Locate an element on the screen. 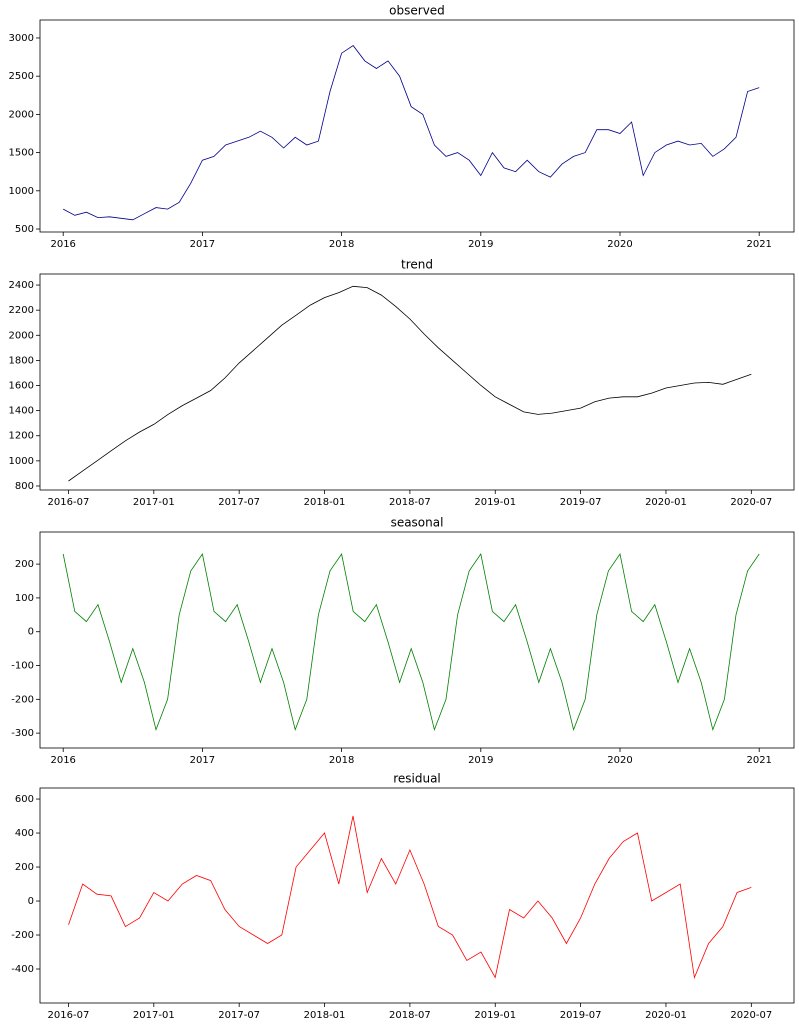  y-tick-label: 100 is located at coordinates (24, 598).